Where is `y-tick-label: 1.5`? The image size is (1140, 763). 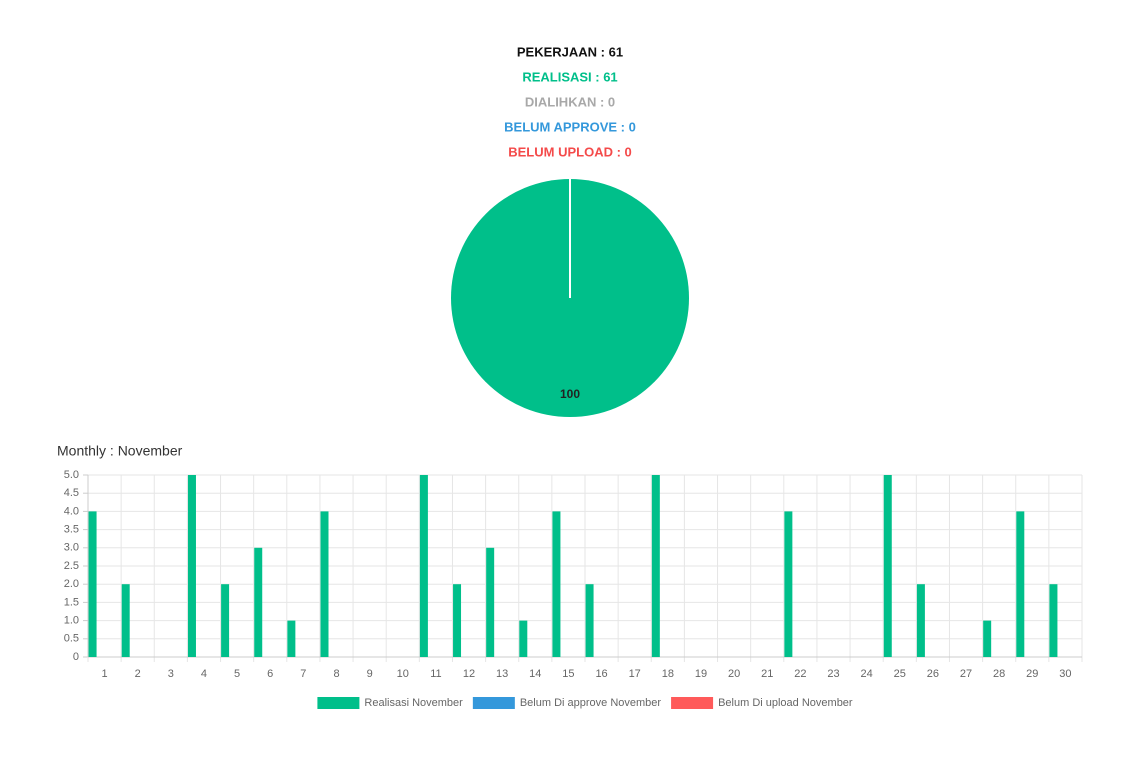
y-tick-label: 1.5 is located at coordinates (71, 602).